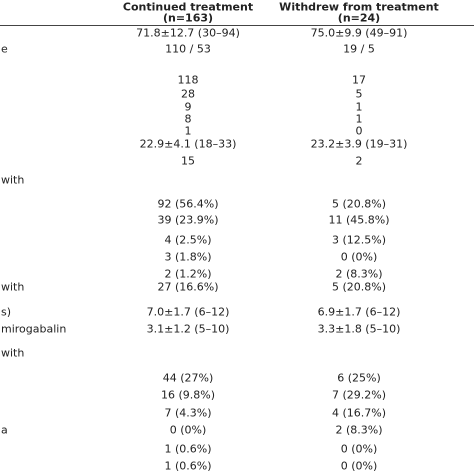 The height and width of the screenshot is (474, 474). Describe the element at coordinates (188, 329) in the screenshot. I see `continued-value: 3.1±1.2 (5–10)` at that location.